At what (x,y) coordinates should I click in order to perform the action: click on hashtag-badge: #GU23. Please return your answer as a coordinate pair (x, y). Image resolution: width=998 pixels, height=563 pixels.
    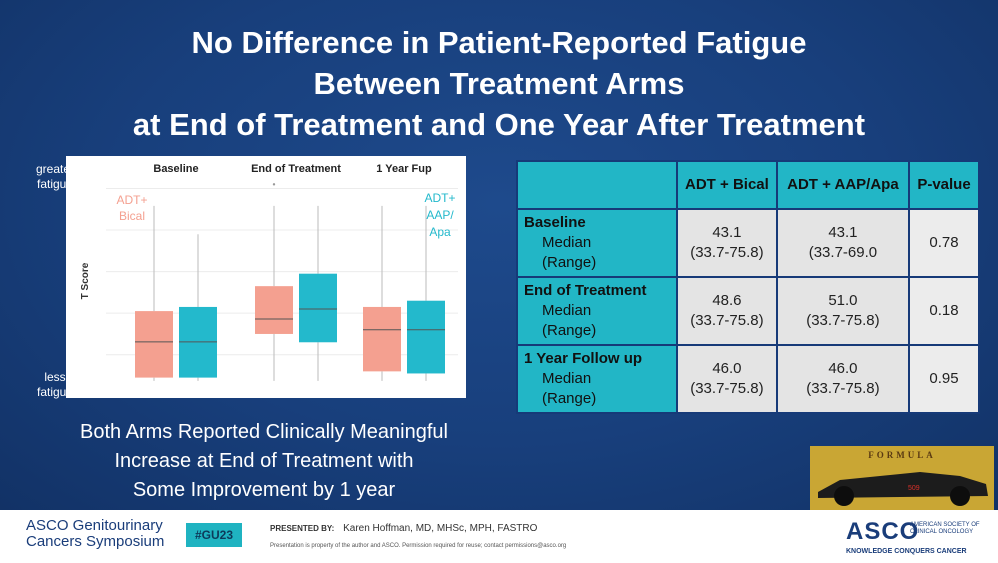
    Looking at the image, I should click on (214, 535).